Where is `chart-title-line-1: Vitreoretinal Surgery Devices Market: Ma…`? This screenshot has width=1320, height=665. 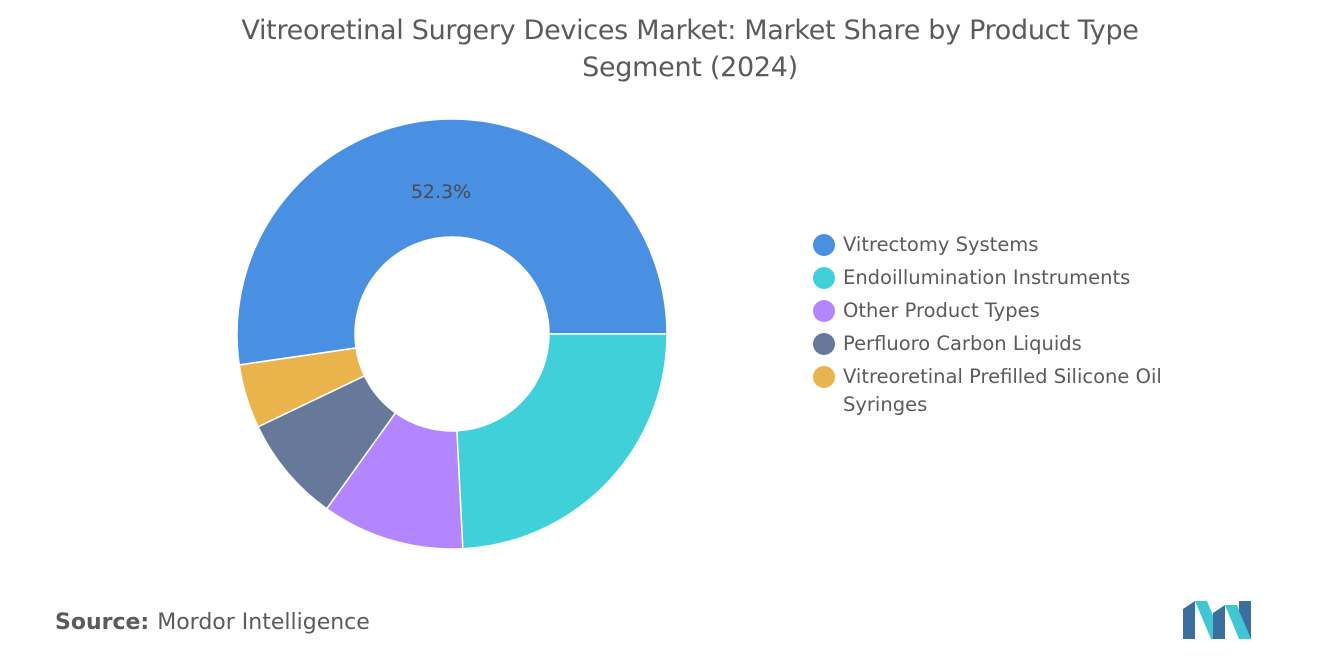 chart-title-line-1: Vitreoretinal Surgery Devices Market: Ma… is located at coordinates (690, 30).